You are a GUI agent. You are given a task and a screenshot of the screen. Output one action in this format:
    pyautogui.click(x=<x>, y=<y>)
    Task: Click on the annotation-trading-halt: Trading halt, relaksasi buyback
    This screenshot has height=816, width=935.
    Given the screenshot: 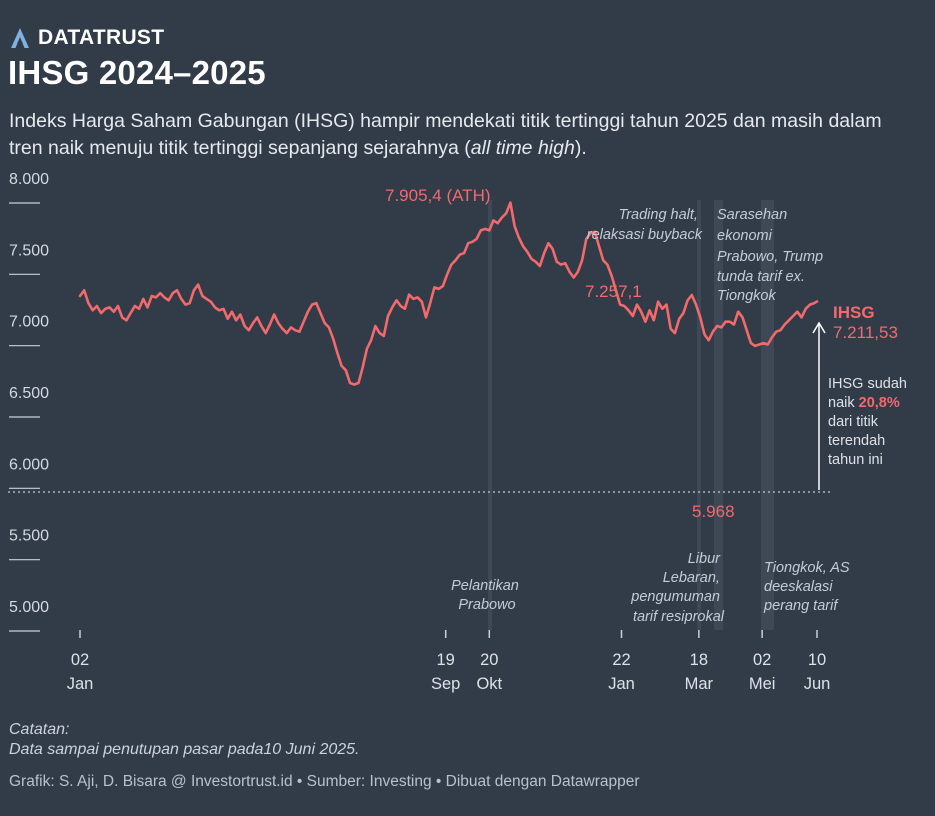 What is the action you would take?
    pyautogui.click(x=645, y=225)
    